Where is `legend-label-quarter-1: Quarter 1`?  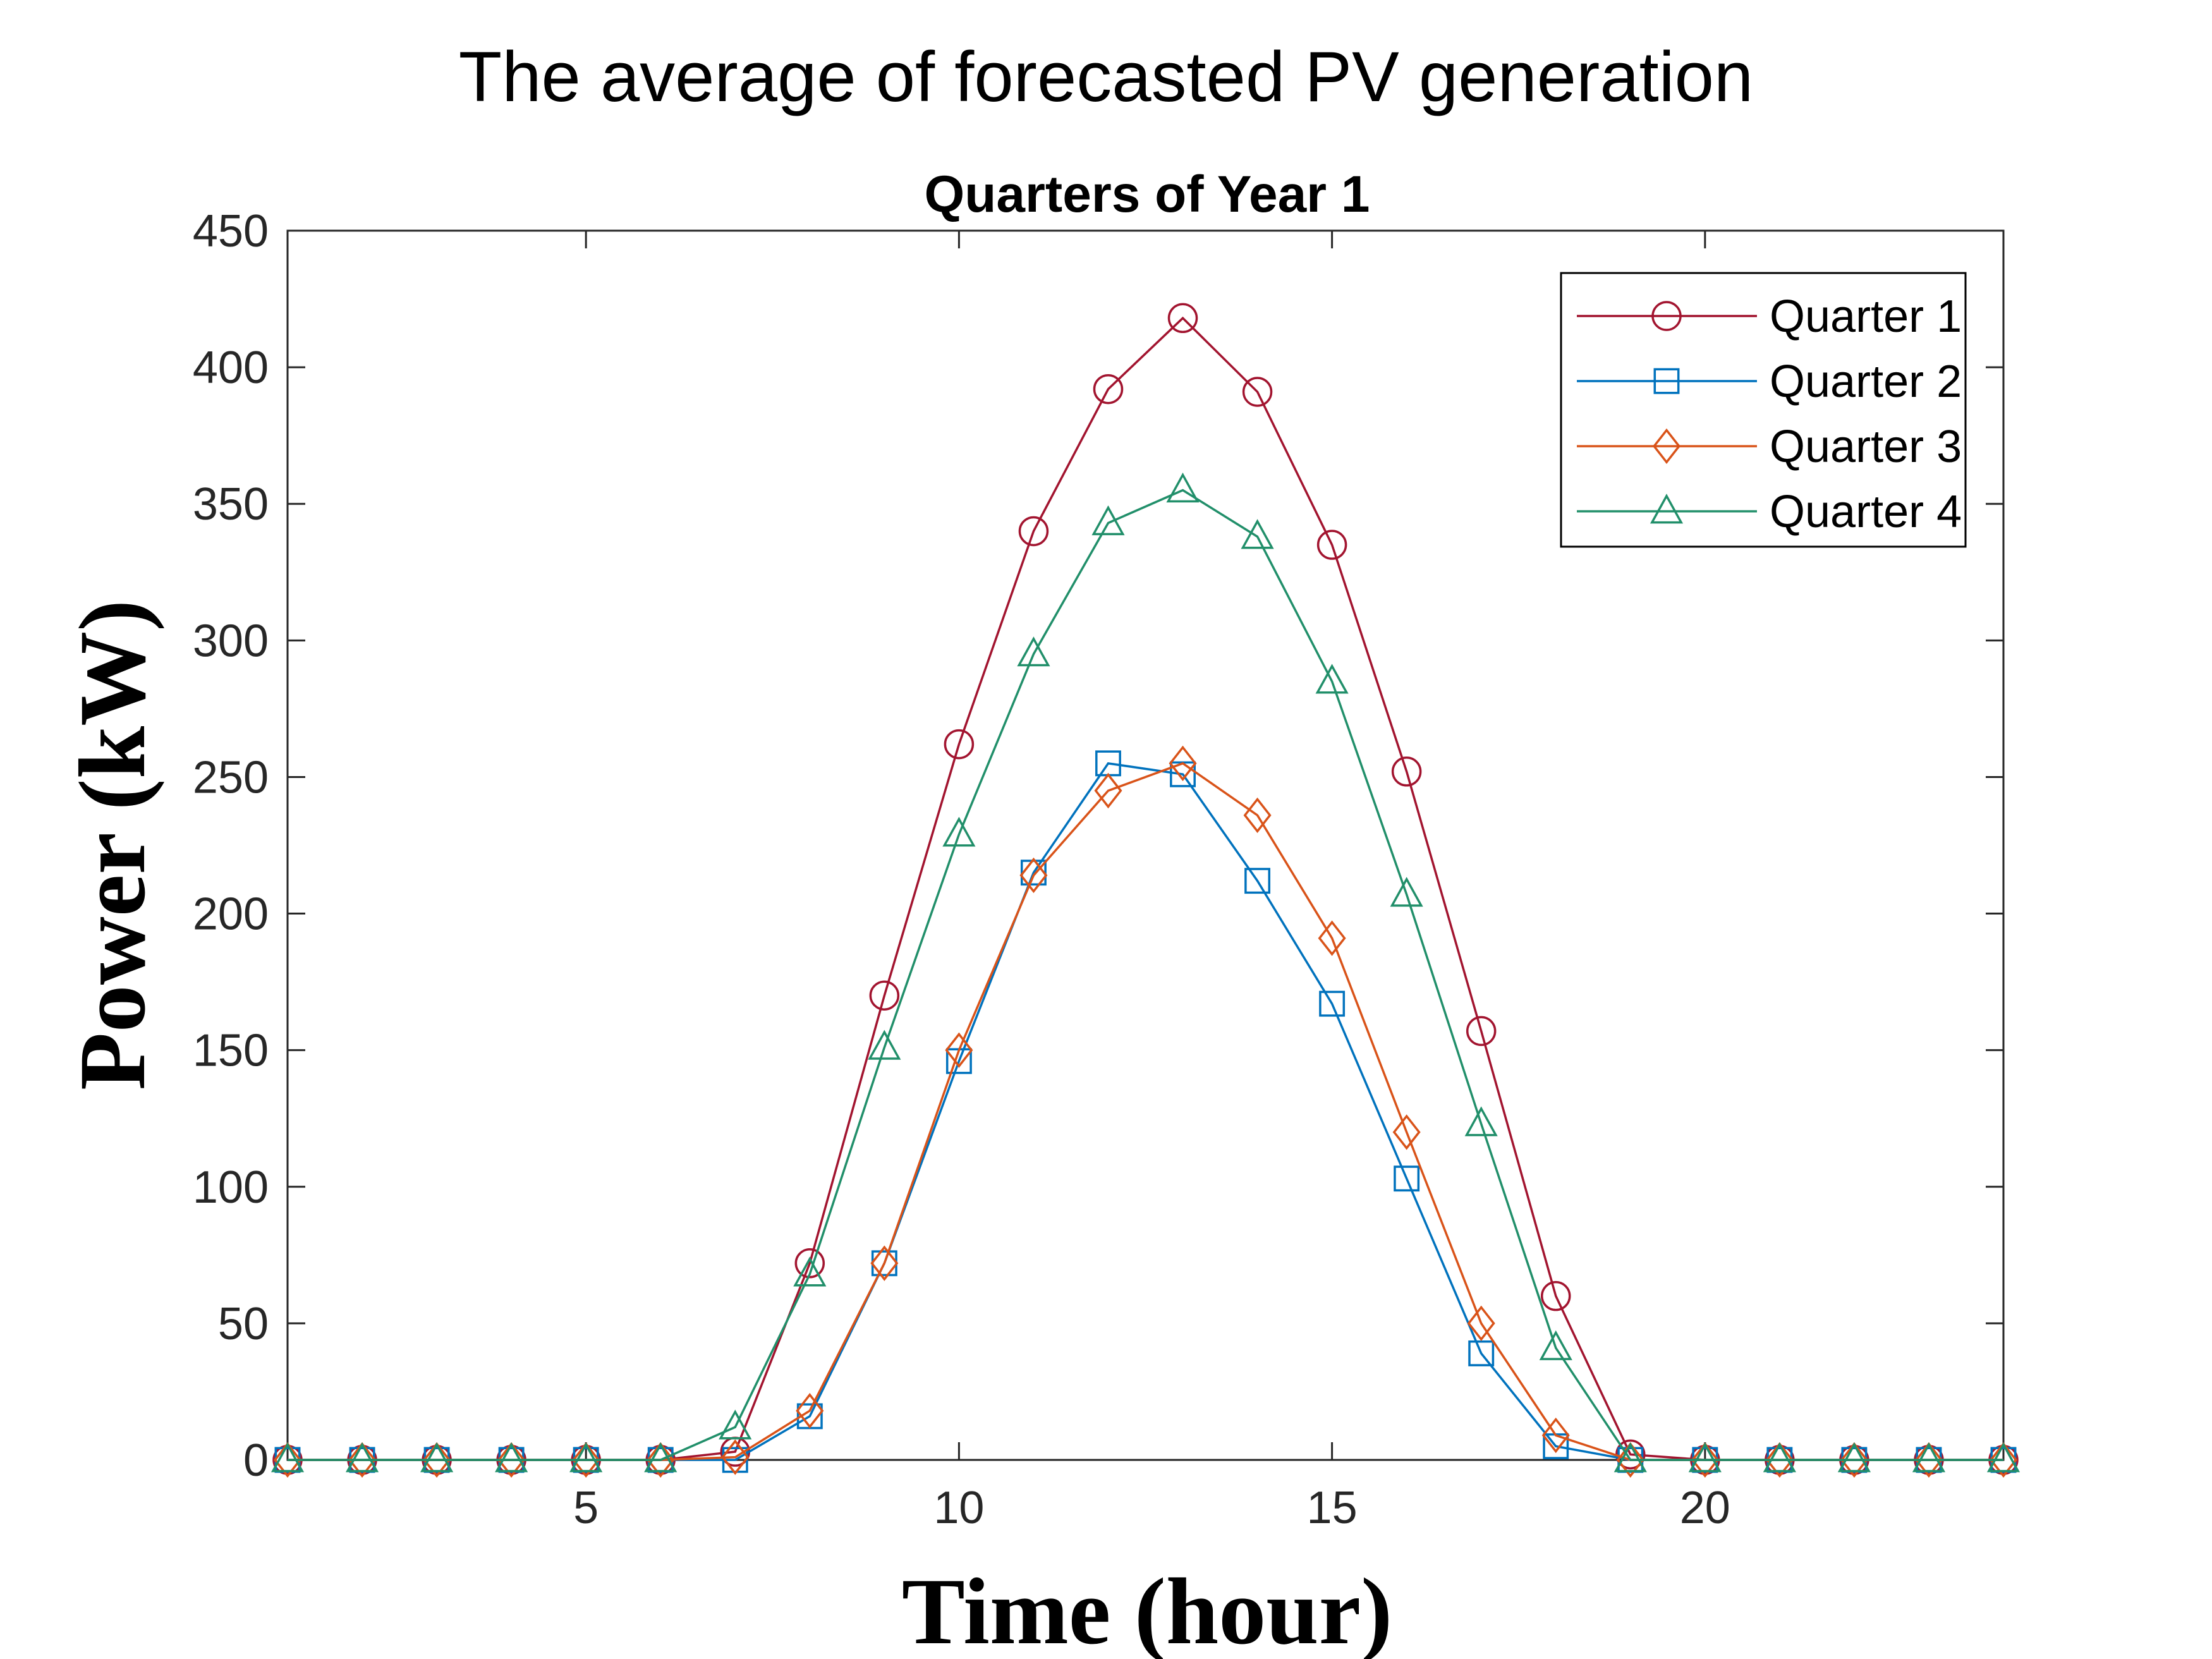 legend-label-quarter-1: Quarter 1 is located at coordinates (1866, 316).